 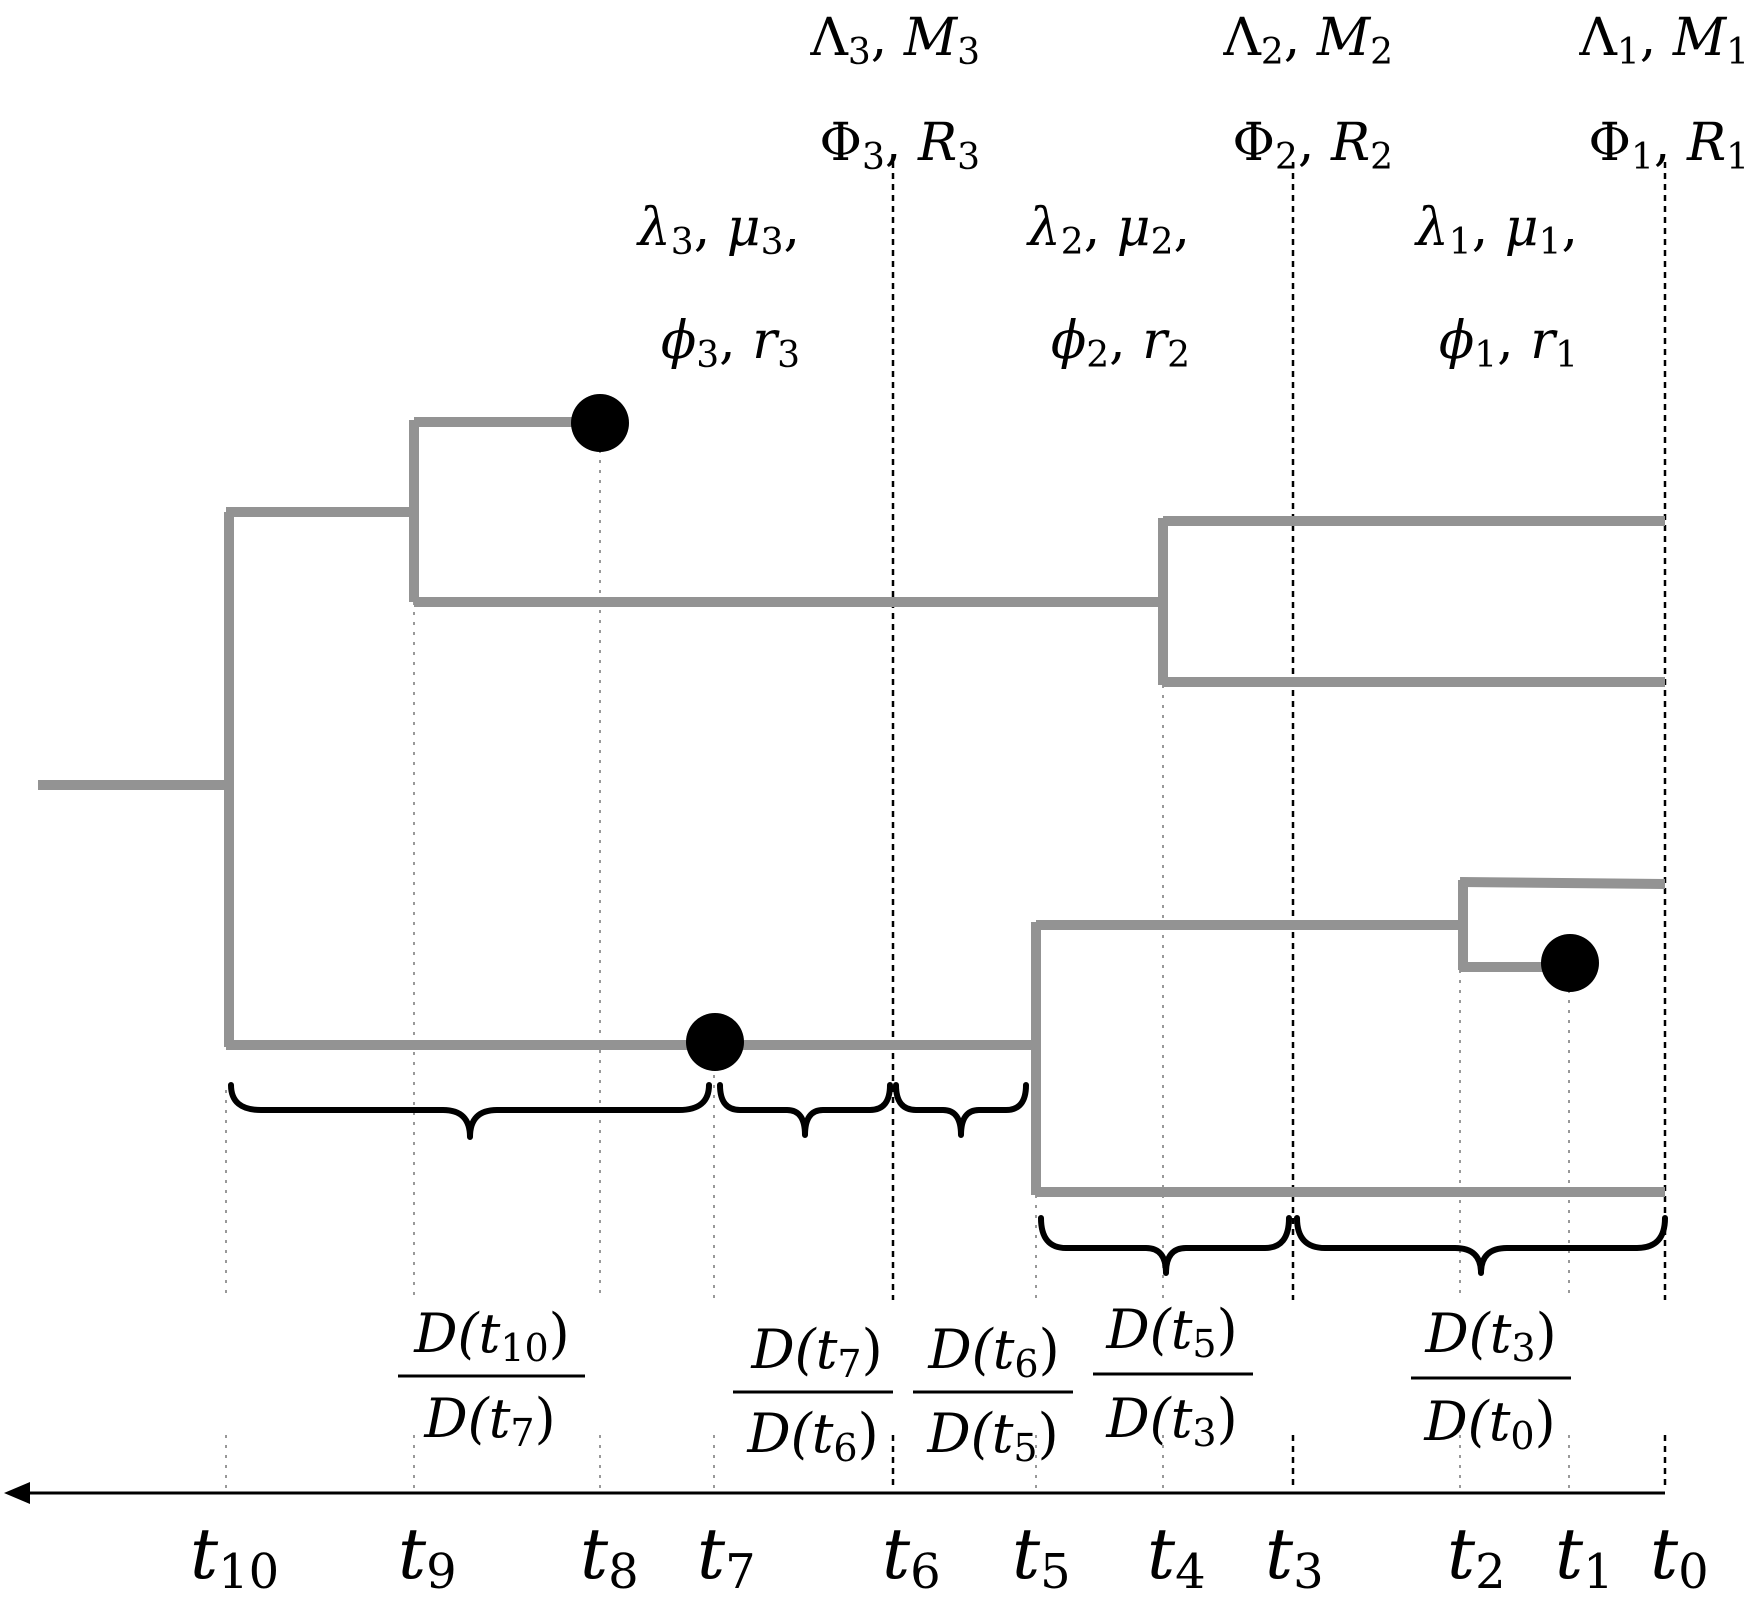 What do you see at coordinates (1312, 145) in the screenshot?
I see `epoch2-Phi-R: Φ2, R2` at bounding box center [1312, 145].